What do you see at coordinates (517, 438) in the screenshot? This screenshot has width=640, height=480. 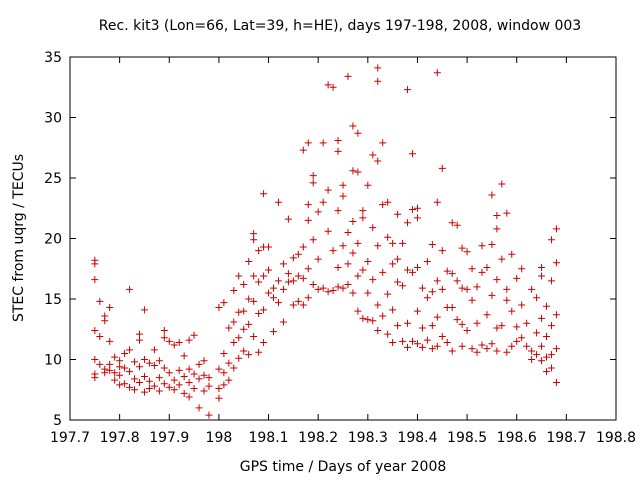 I see `x-tick-label: 198.6` at bounding box center [517, 438].